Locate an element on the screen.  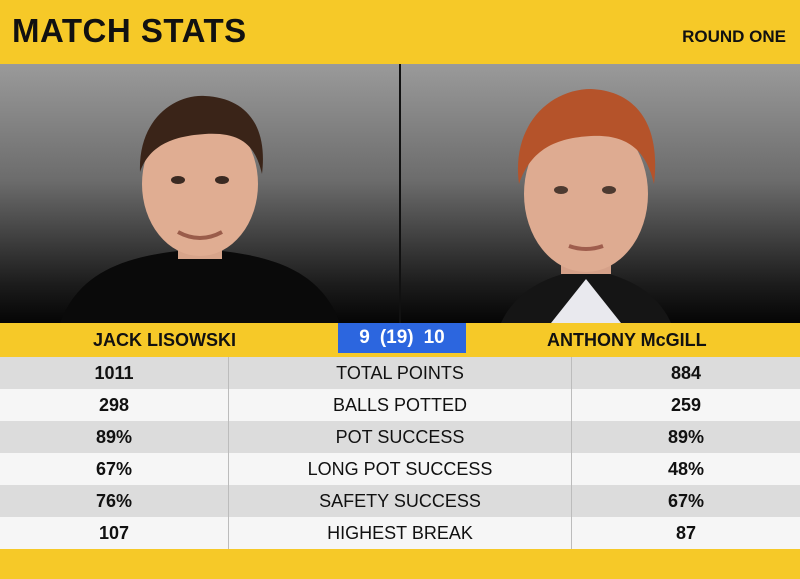
header-bar: MATCH STATS ROUND ONE is located at coordinates (400, 32).